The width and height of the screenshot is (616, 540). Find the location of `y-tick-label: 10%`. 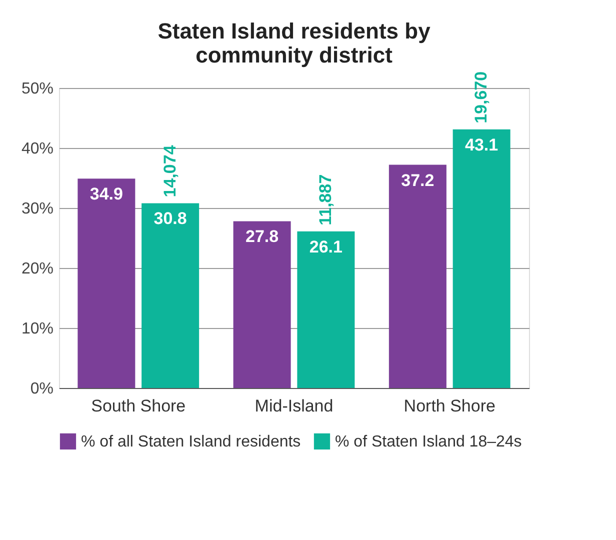

y-tick-label: 10% is located at coordinates (37, 329).